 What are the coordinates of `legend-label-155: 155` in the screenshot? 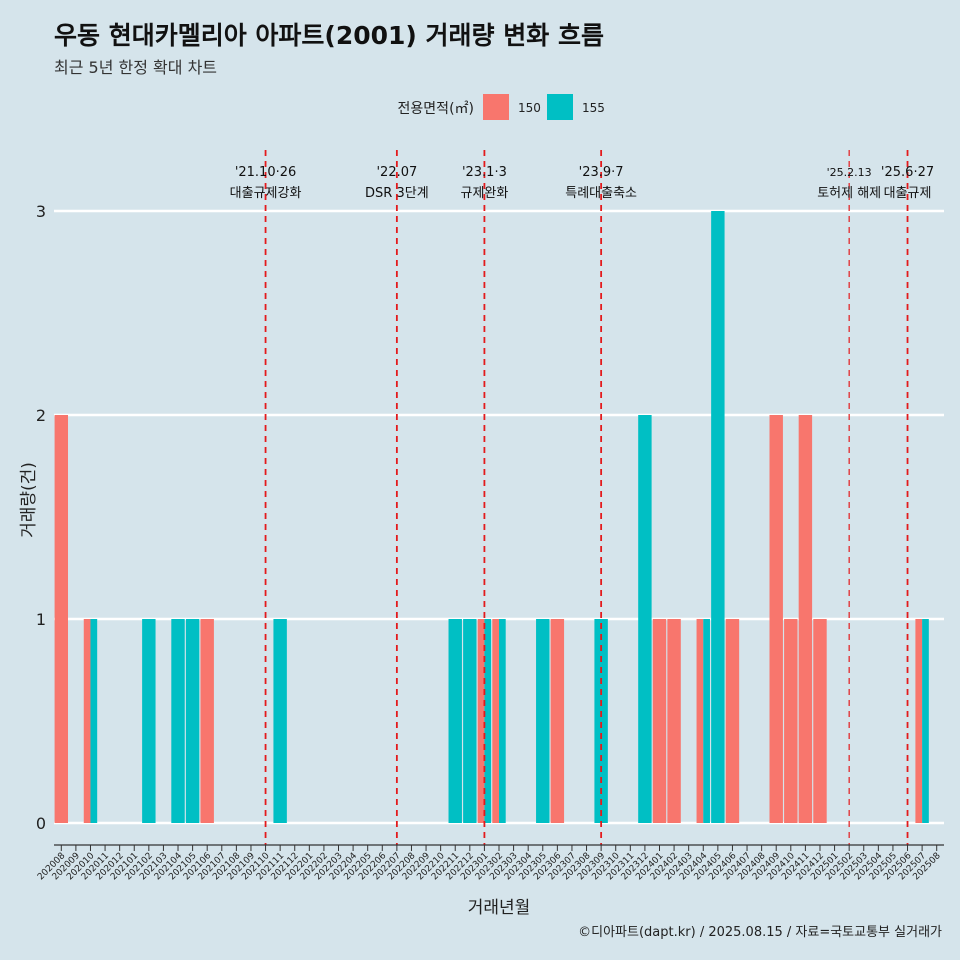 It's located at (593, 108).